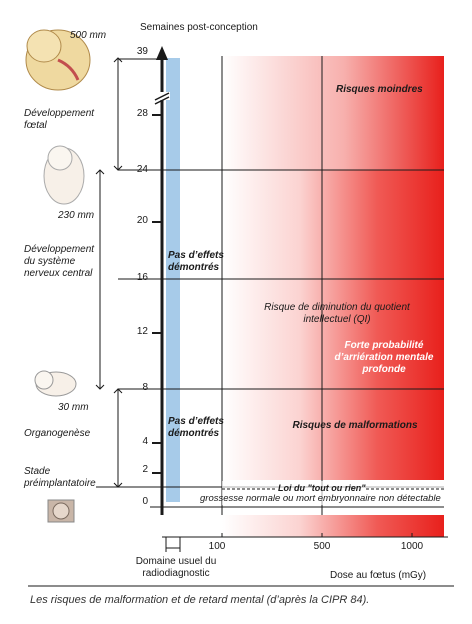  I want to click on weeks-tick-2: 2, so click(145, 469).